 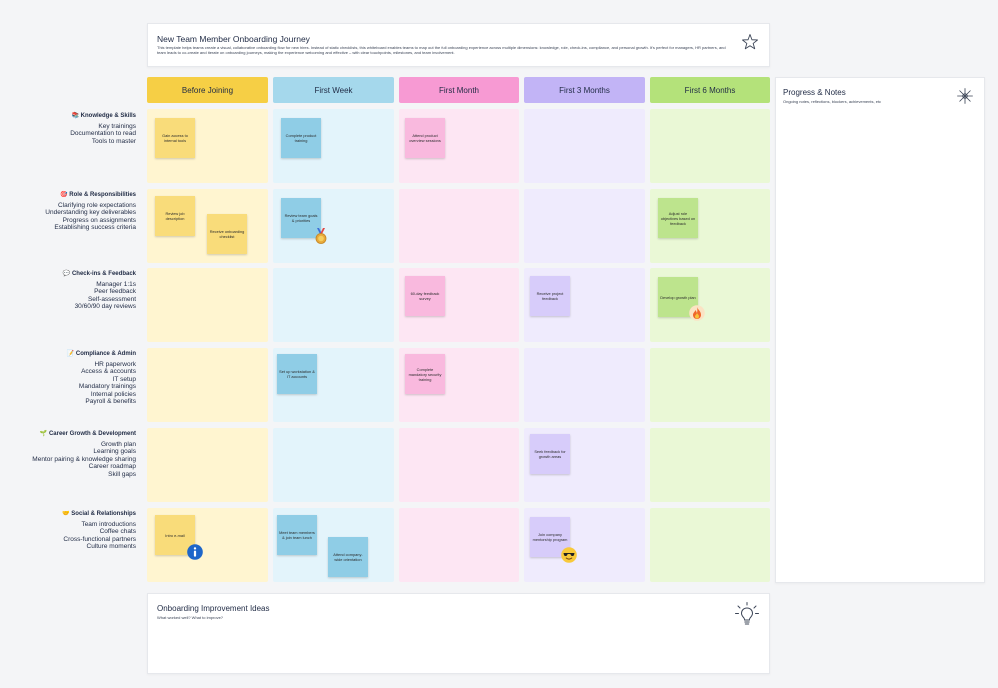 What do you see at coordinates (99, 274) in the screenshot?
I see `row-title: 💬 Check-ins & Feedback` at bounding box center [99, 274].